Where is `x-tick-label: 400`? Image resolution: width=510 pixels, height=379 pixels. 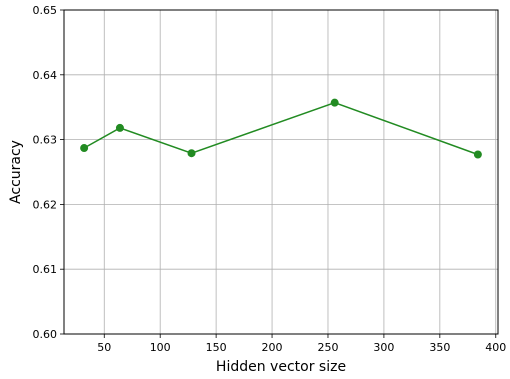
x-tick-label: 400 is located at coordinates (495, 347).